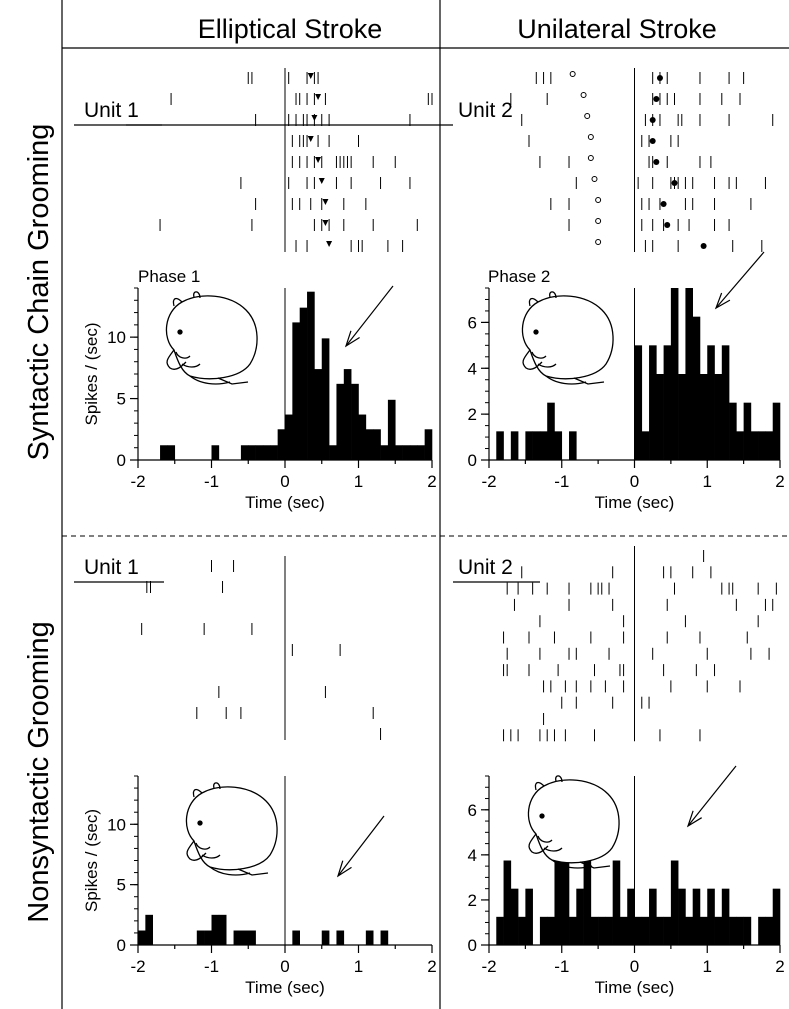  Describe the element at coordinates (472, 322) in the screenshot. I see `y-tick-label: 6` at that location.